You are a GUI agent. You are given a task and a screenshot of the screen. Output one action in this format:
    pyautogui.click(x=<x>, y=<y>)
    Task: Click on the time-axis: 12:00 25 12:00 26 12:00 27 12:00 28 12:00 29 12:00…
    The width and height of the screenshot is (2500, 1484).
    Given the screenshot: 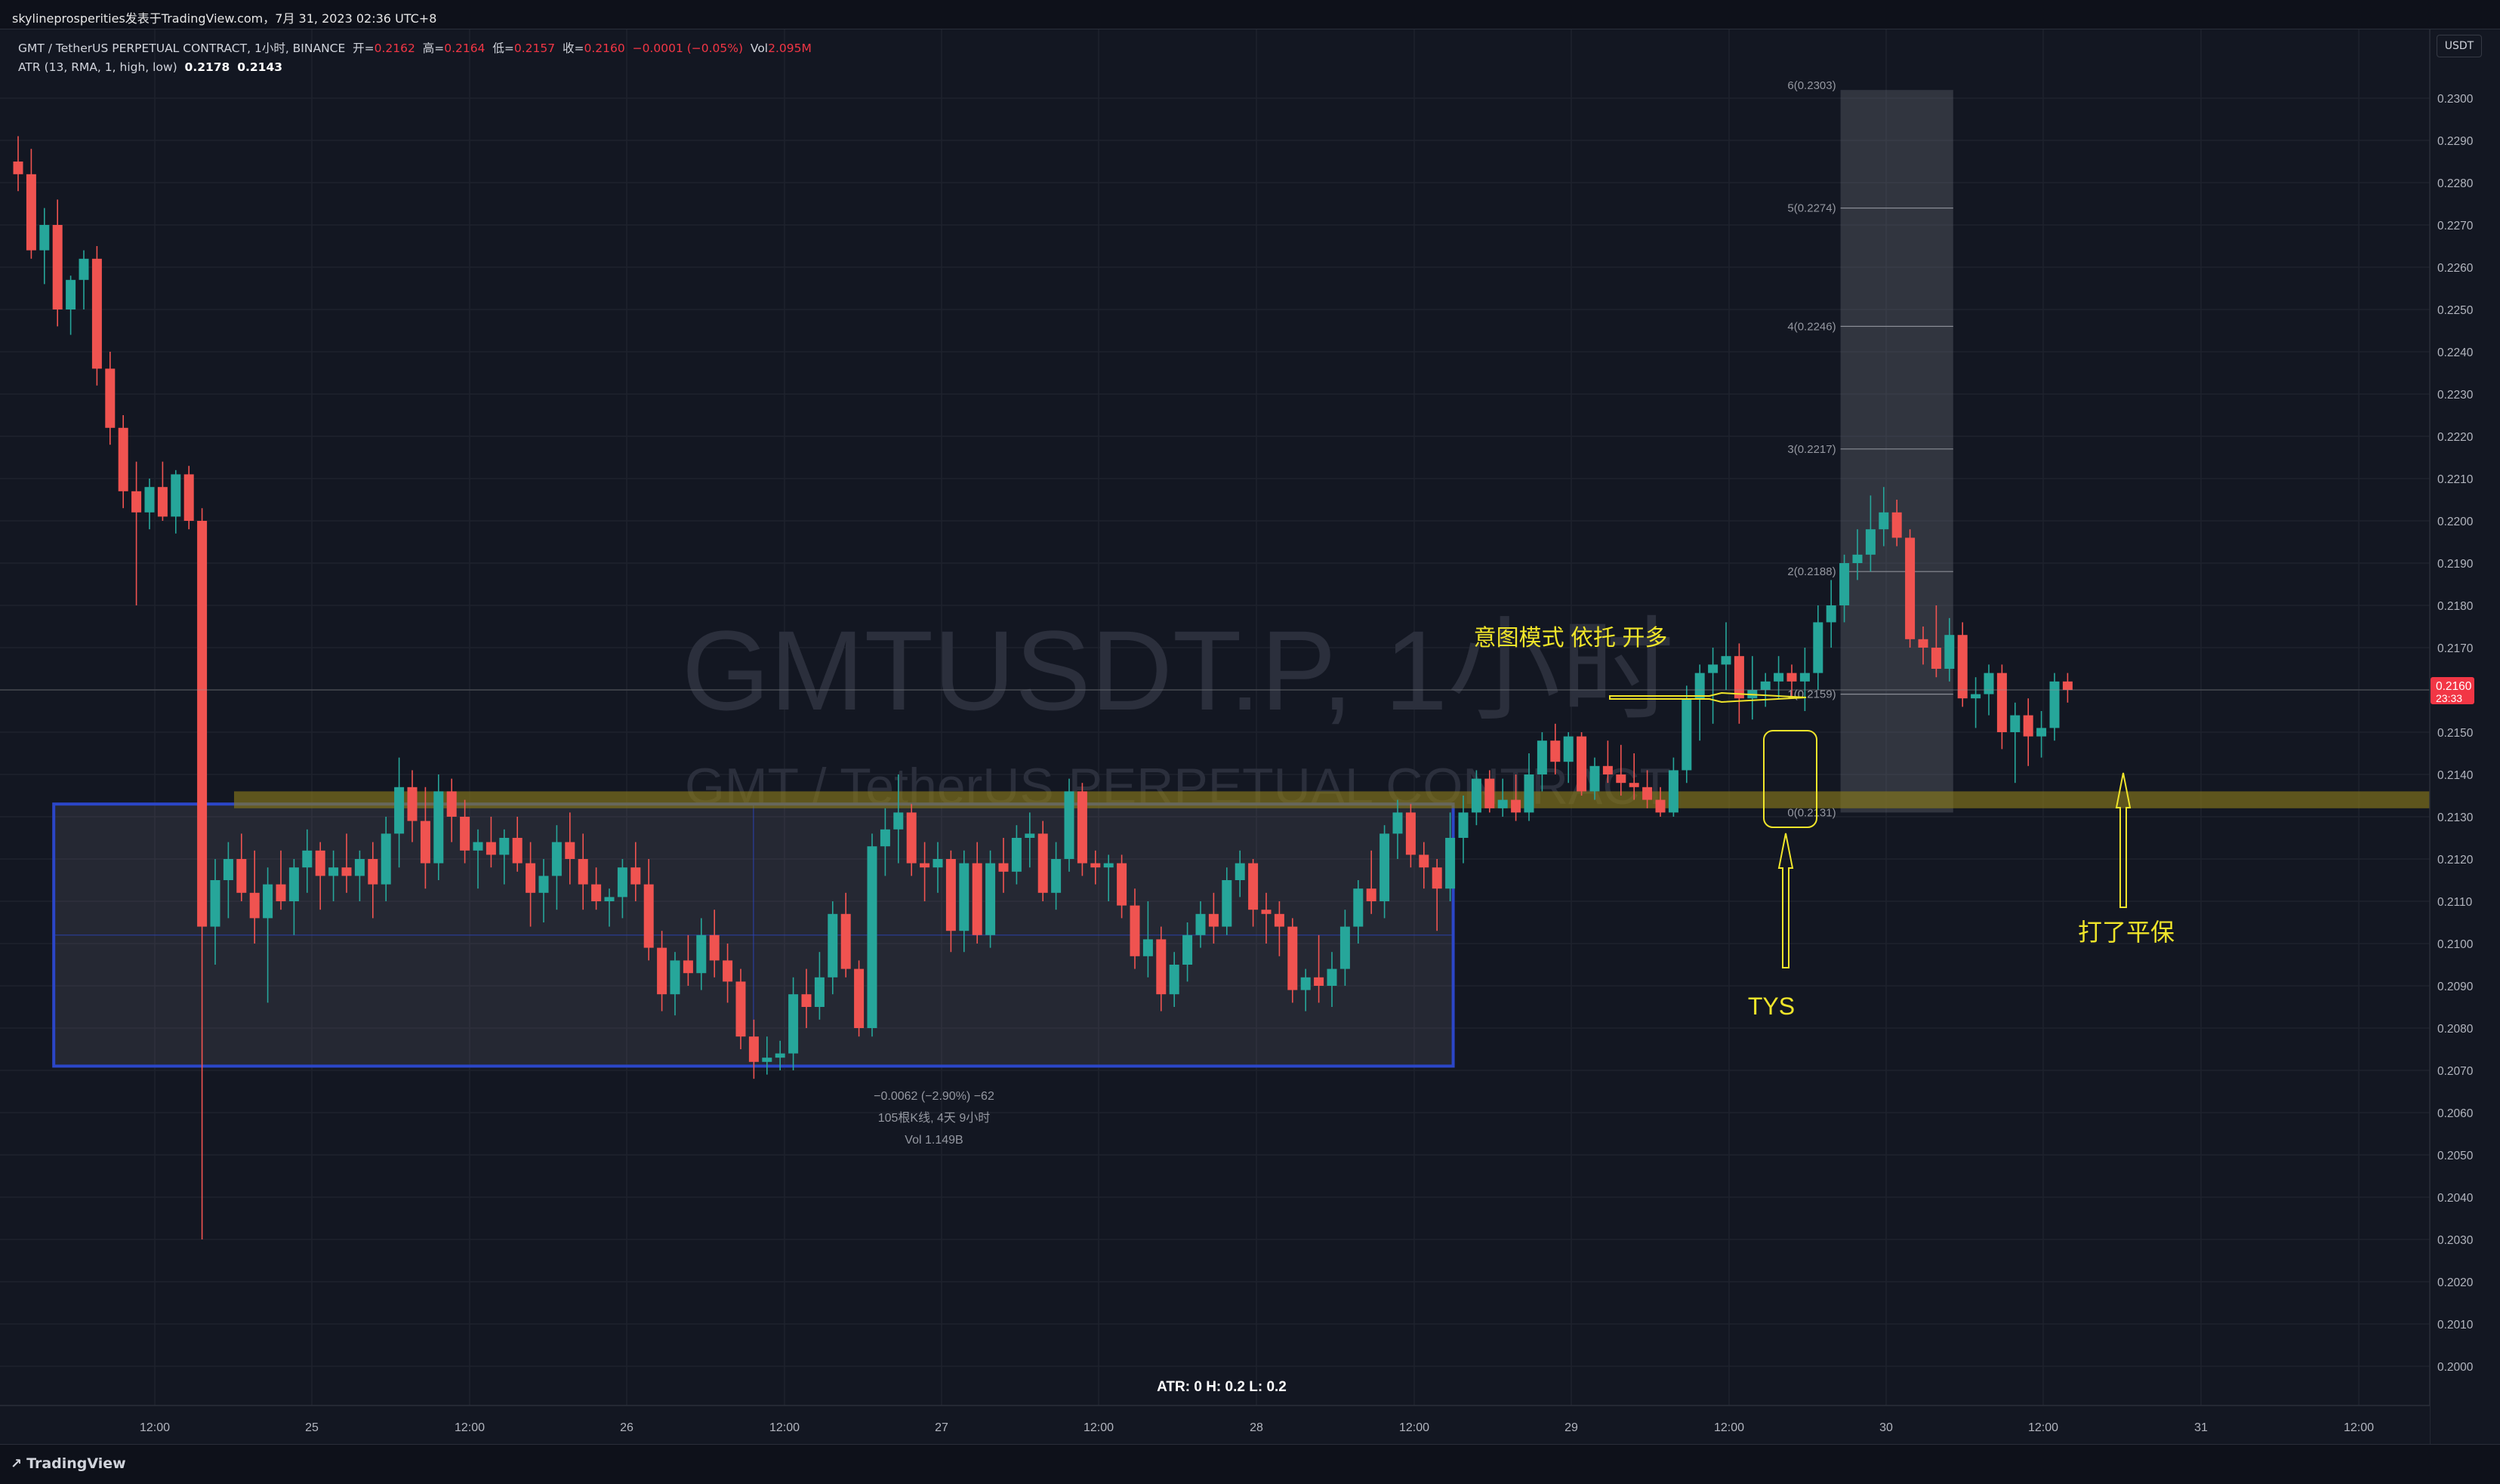 What is the action you would take?
    pyautogui.click(x=1215, y=1424)
    